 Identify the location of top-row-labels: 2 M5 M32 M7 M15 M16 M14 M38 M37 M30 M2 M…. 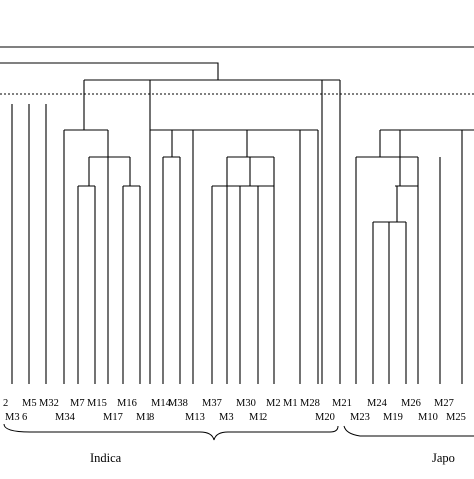
(228, 403).